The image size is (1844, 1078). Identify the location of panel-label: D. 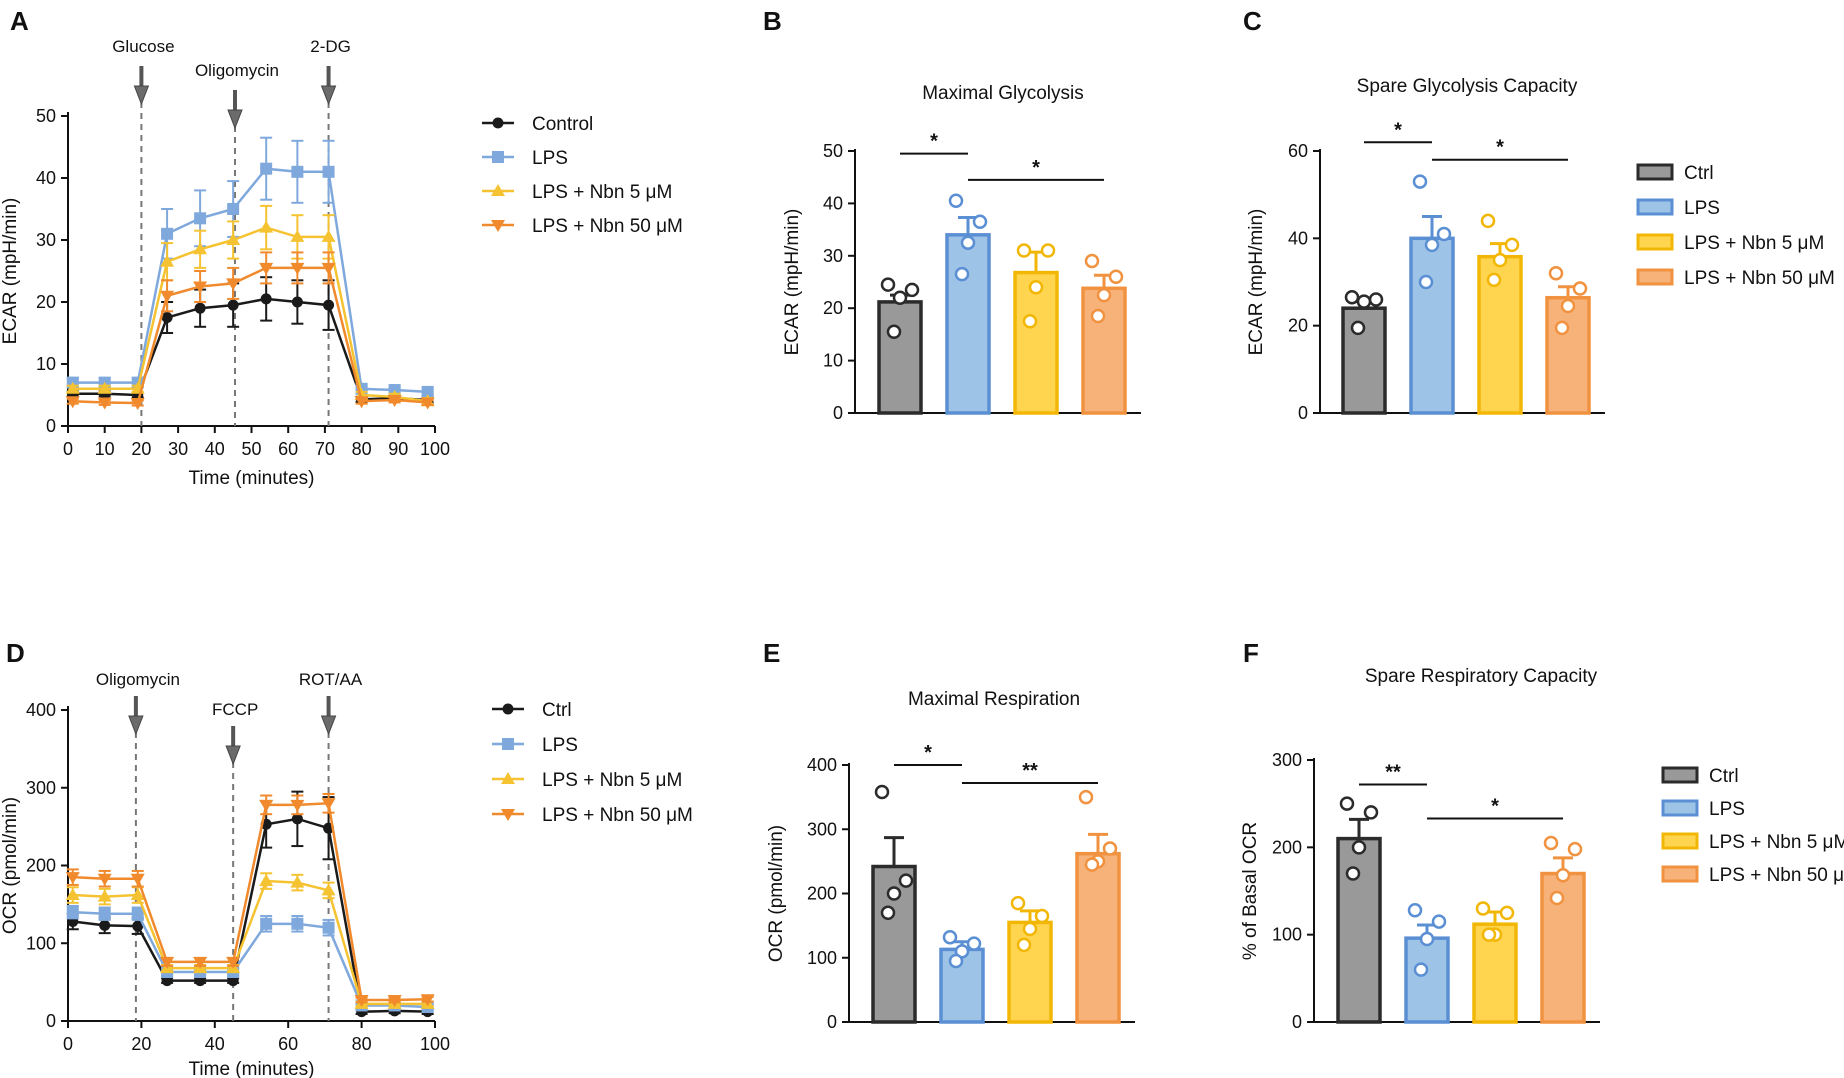
(15, 653).